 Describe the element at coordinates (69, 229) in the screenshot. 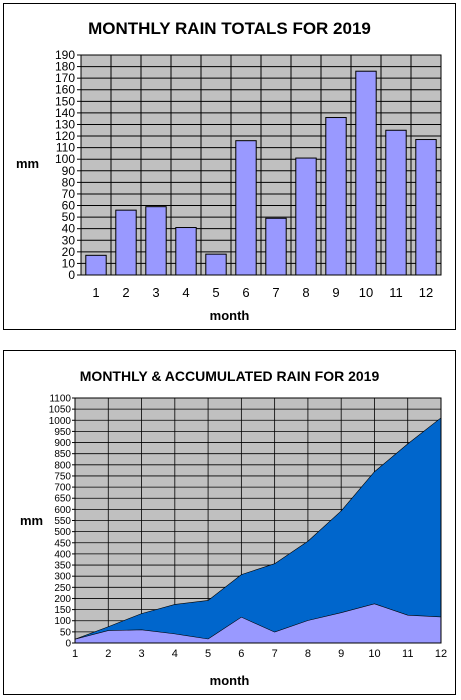

I see `y-tick-label: 40` at that location.